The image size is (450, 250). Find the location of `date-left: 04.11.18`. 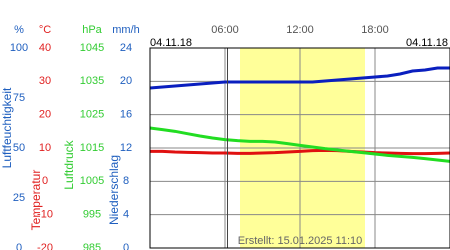

date-left: 04.11.18 is located at coordinates (171, 43).